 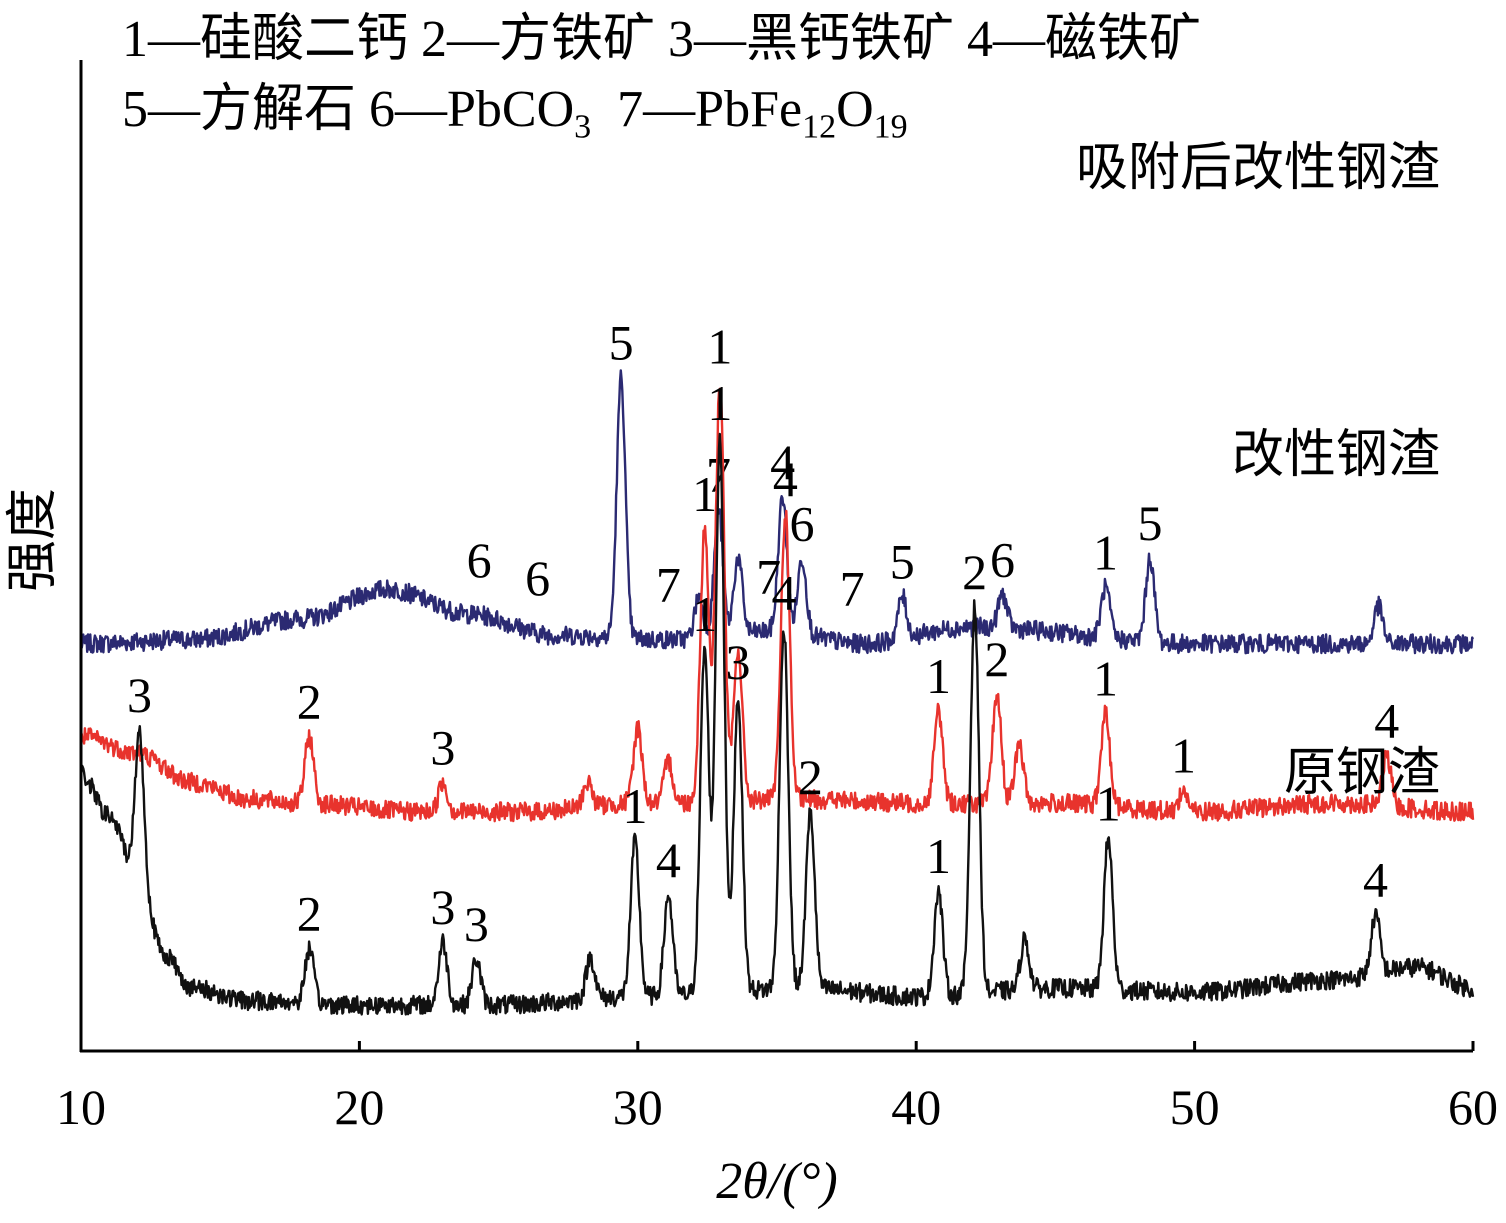 What do you see at coordinates (719, 346) in the screenshot?
I see `peak-label-s2-7: 1` at bounding box center [719, 346].